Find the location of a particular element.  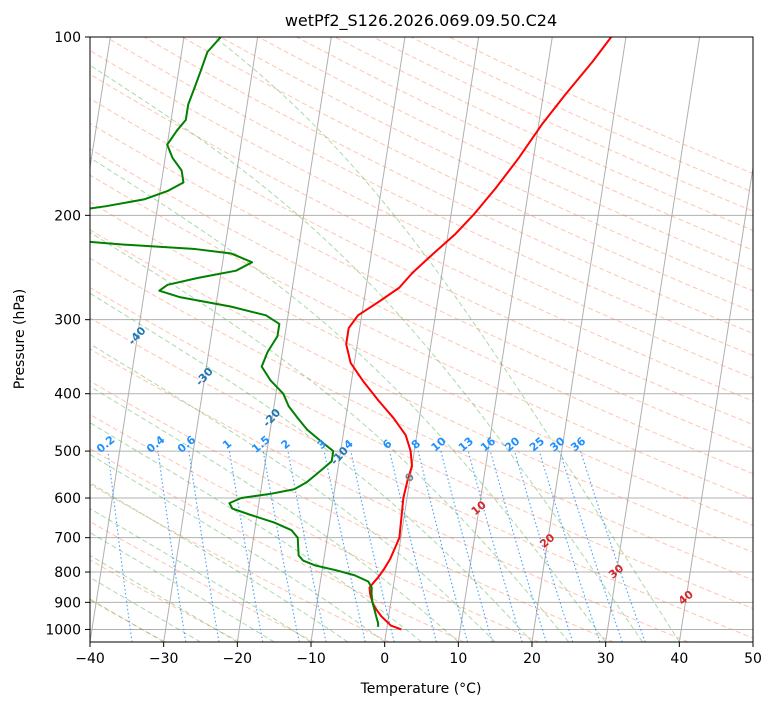

y-tick-label: 600 is located at coordinates (67, 499).